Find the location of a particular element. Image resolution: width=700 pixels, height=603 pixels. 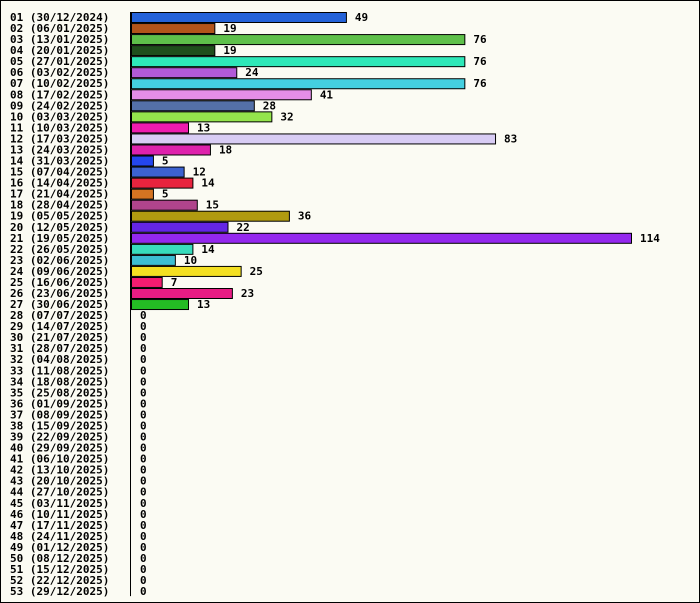

value-label: 13 is located at coordinates (203, 304).